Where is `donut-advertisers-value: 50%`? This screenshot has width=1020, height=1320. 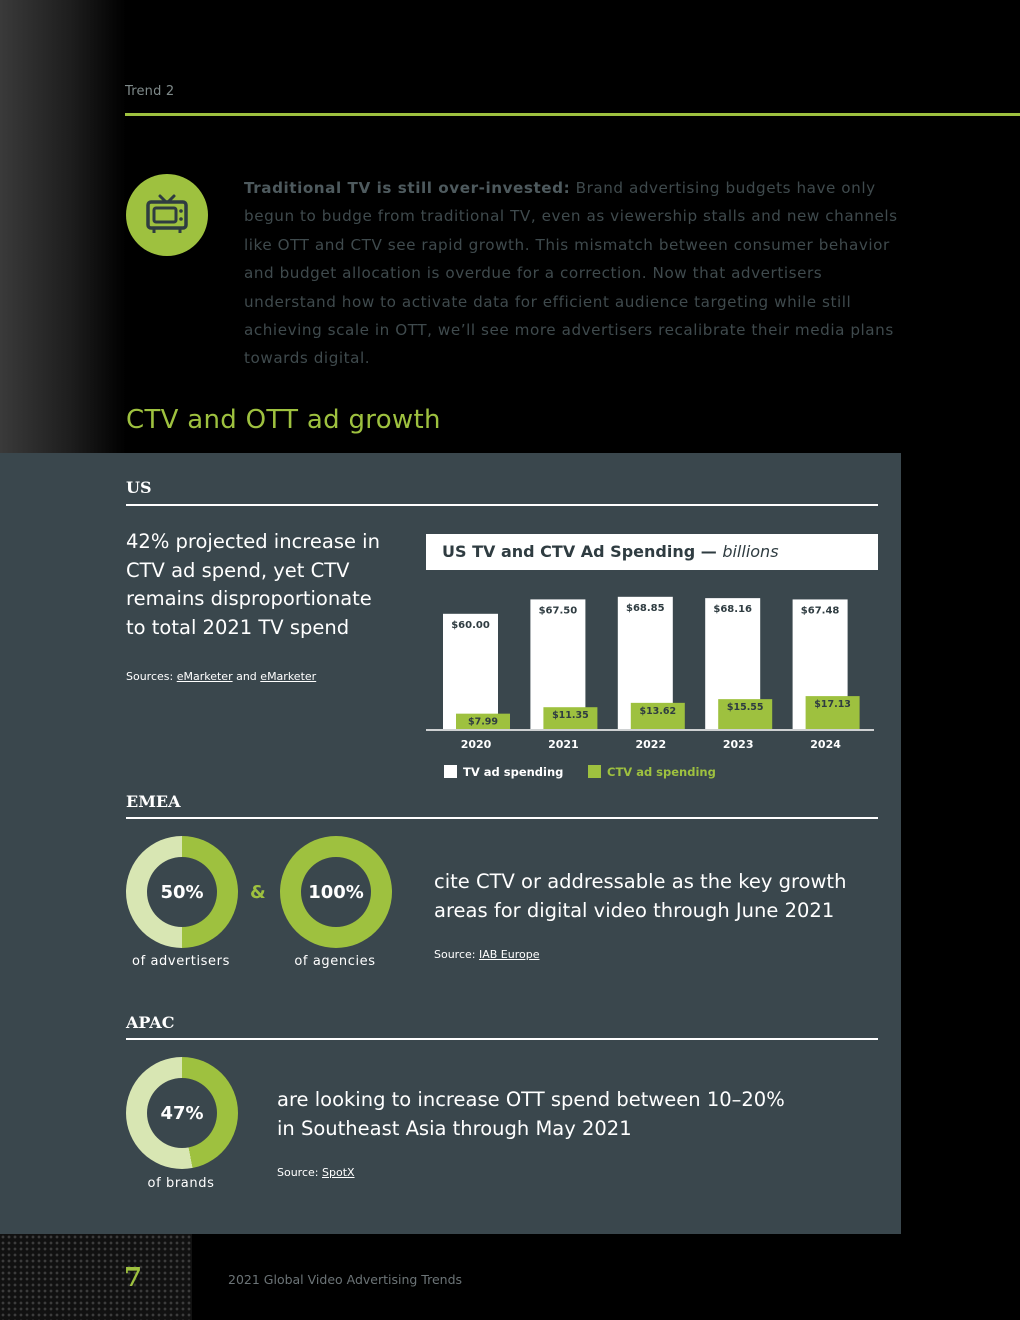
donut-advertisers-value: 50% is located at coordinates (182, 892).